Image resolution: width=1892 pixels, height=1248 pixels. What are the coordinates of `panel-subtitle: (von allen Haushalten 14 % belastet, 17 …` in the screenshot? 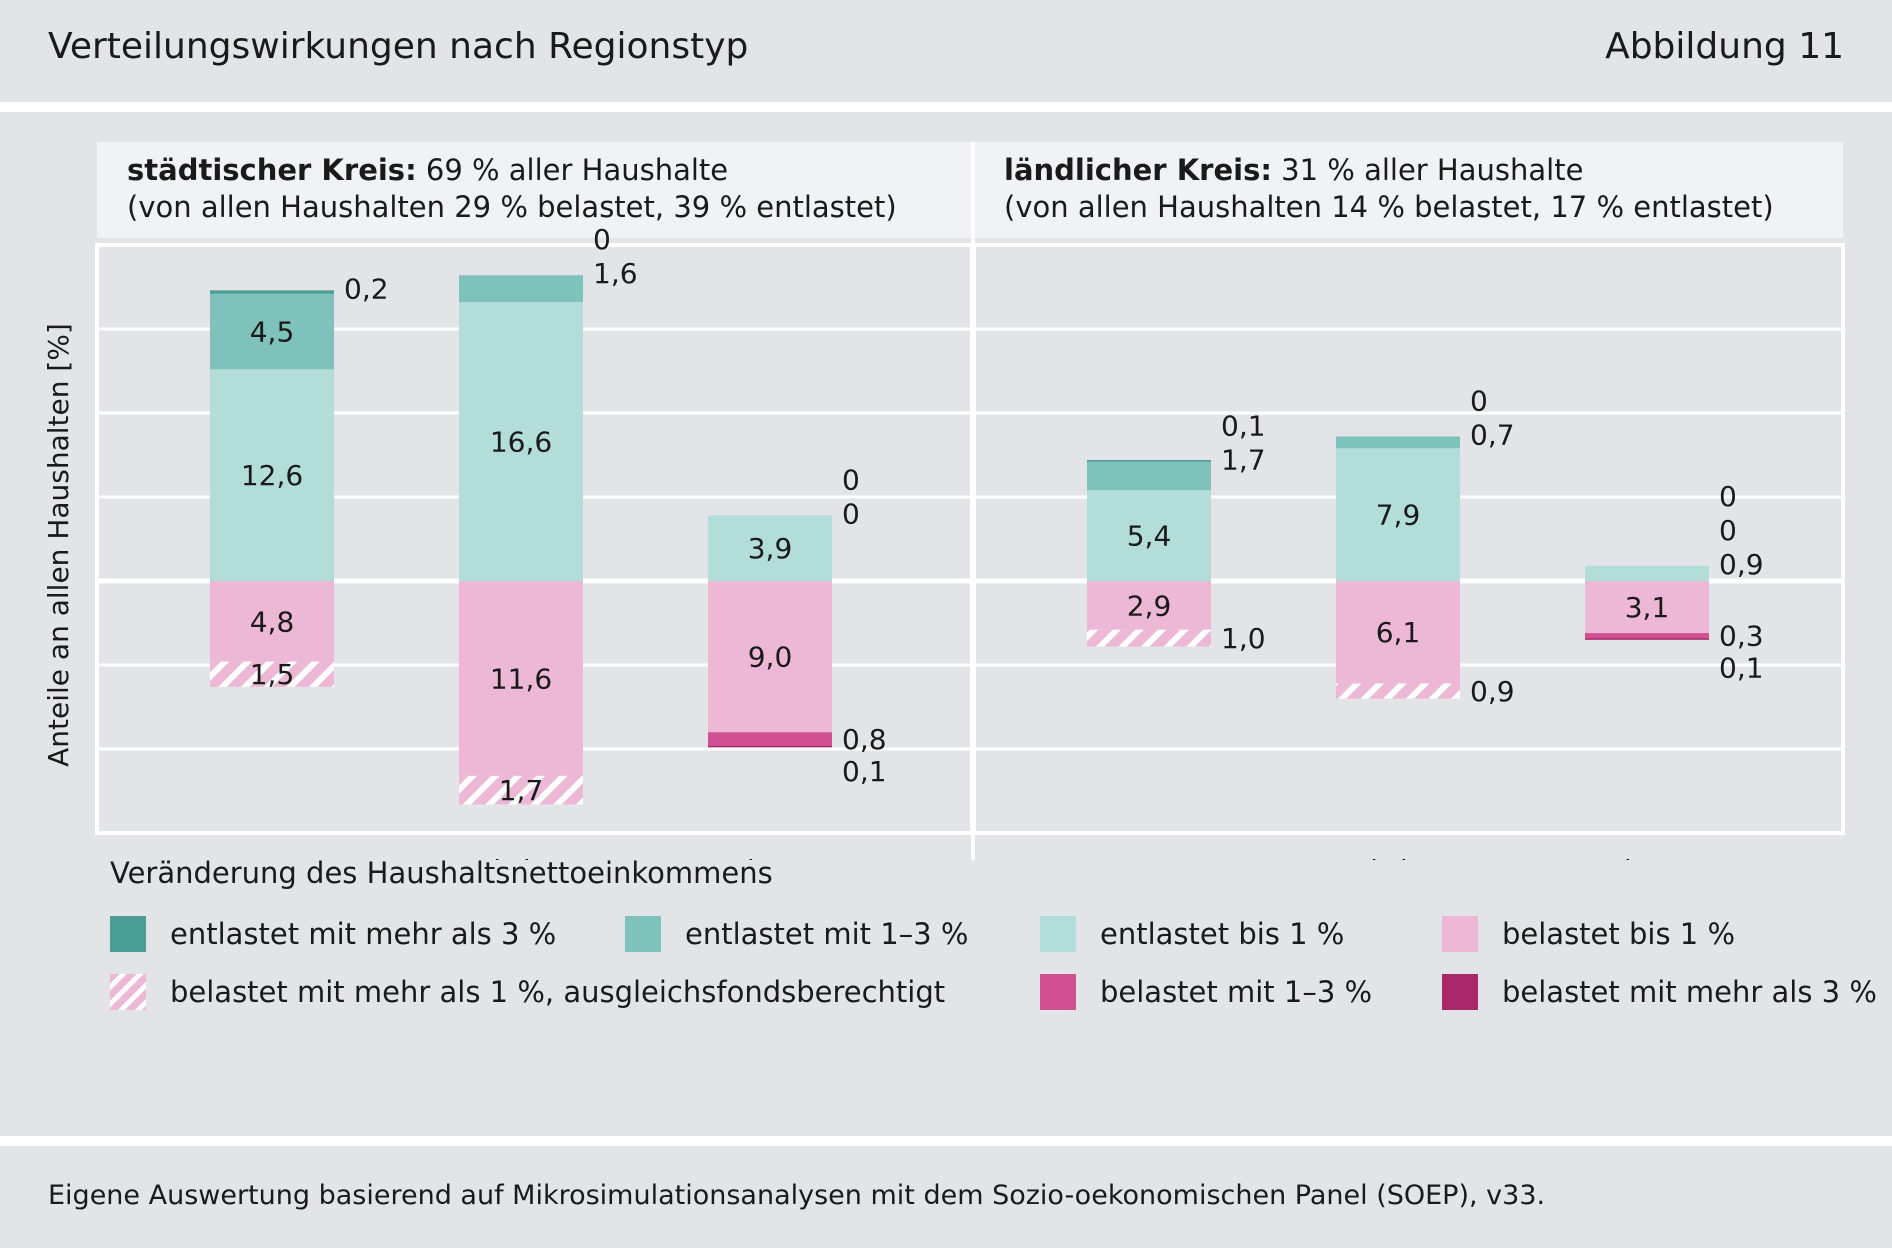 It's located at (1389, 207).